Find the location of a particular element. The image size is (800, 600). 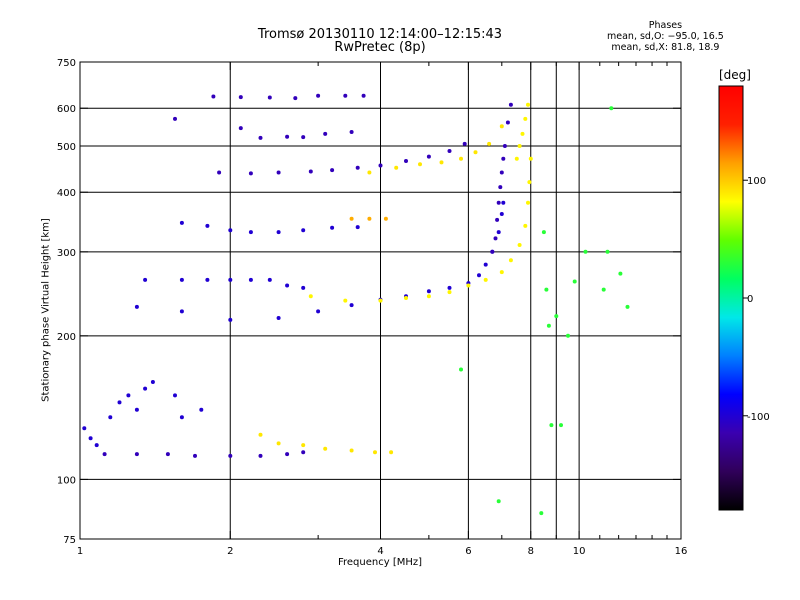

chart-title: Tromsø 20130110 12:14:00–12:15:43 is located at coordinates (380, 34).